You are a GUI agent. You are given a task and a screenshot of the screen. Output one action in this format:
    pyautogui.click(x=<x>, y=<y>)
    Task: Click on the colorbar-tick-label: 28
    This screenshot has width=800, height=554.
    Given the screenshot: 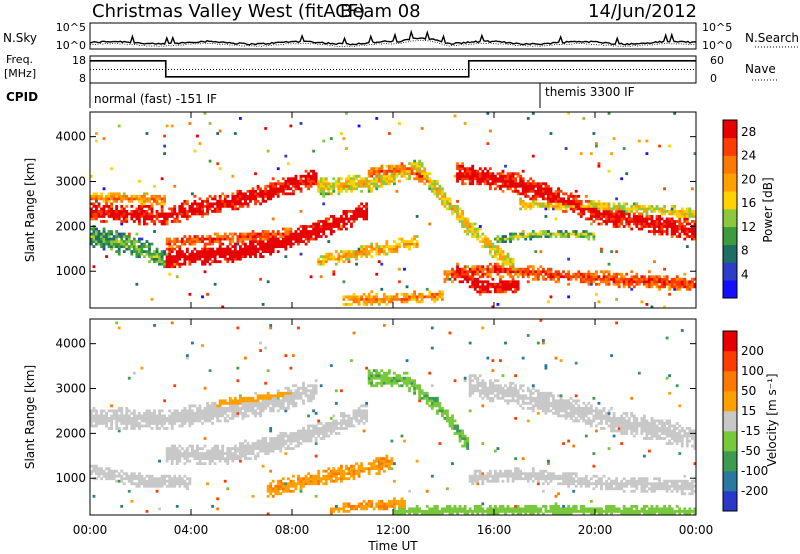 What is the action you would take?
    pyautogui.click(x=748, y=132)
    